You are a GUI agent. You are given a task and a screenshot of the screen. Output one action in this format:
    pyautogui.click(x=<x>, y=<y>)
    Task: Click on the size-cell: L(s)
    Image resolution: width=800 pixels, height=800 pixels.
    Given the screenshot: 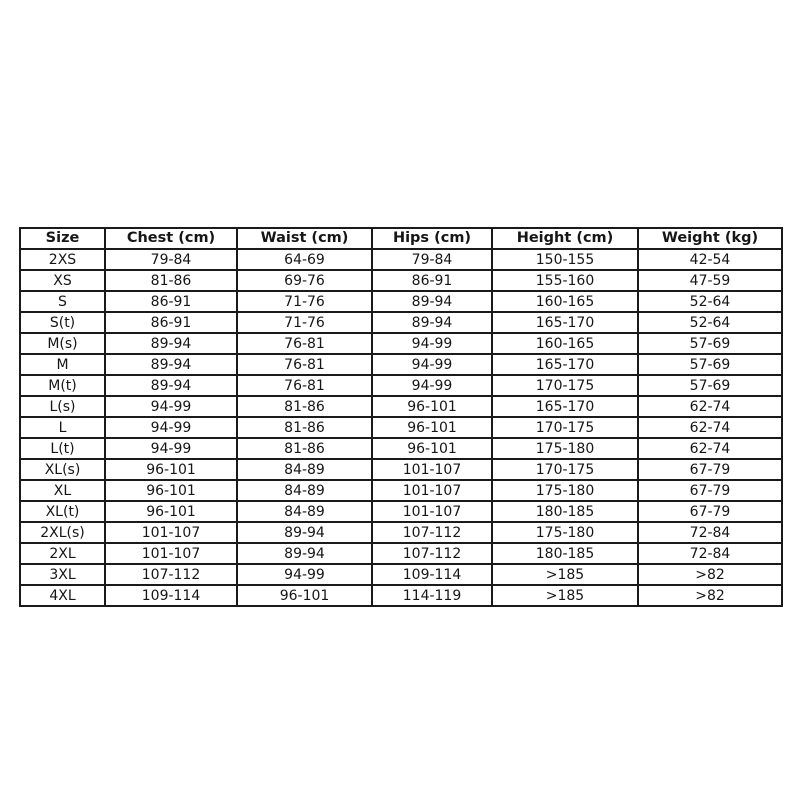 What is the action you would take?
    pyautogui.click(x=62, y=406)
    